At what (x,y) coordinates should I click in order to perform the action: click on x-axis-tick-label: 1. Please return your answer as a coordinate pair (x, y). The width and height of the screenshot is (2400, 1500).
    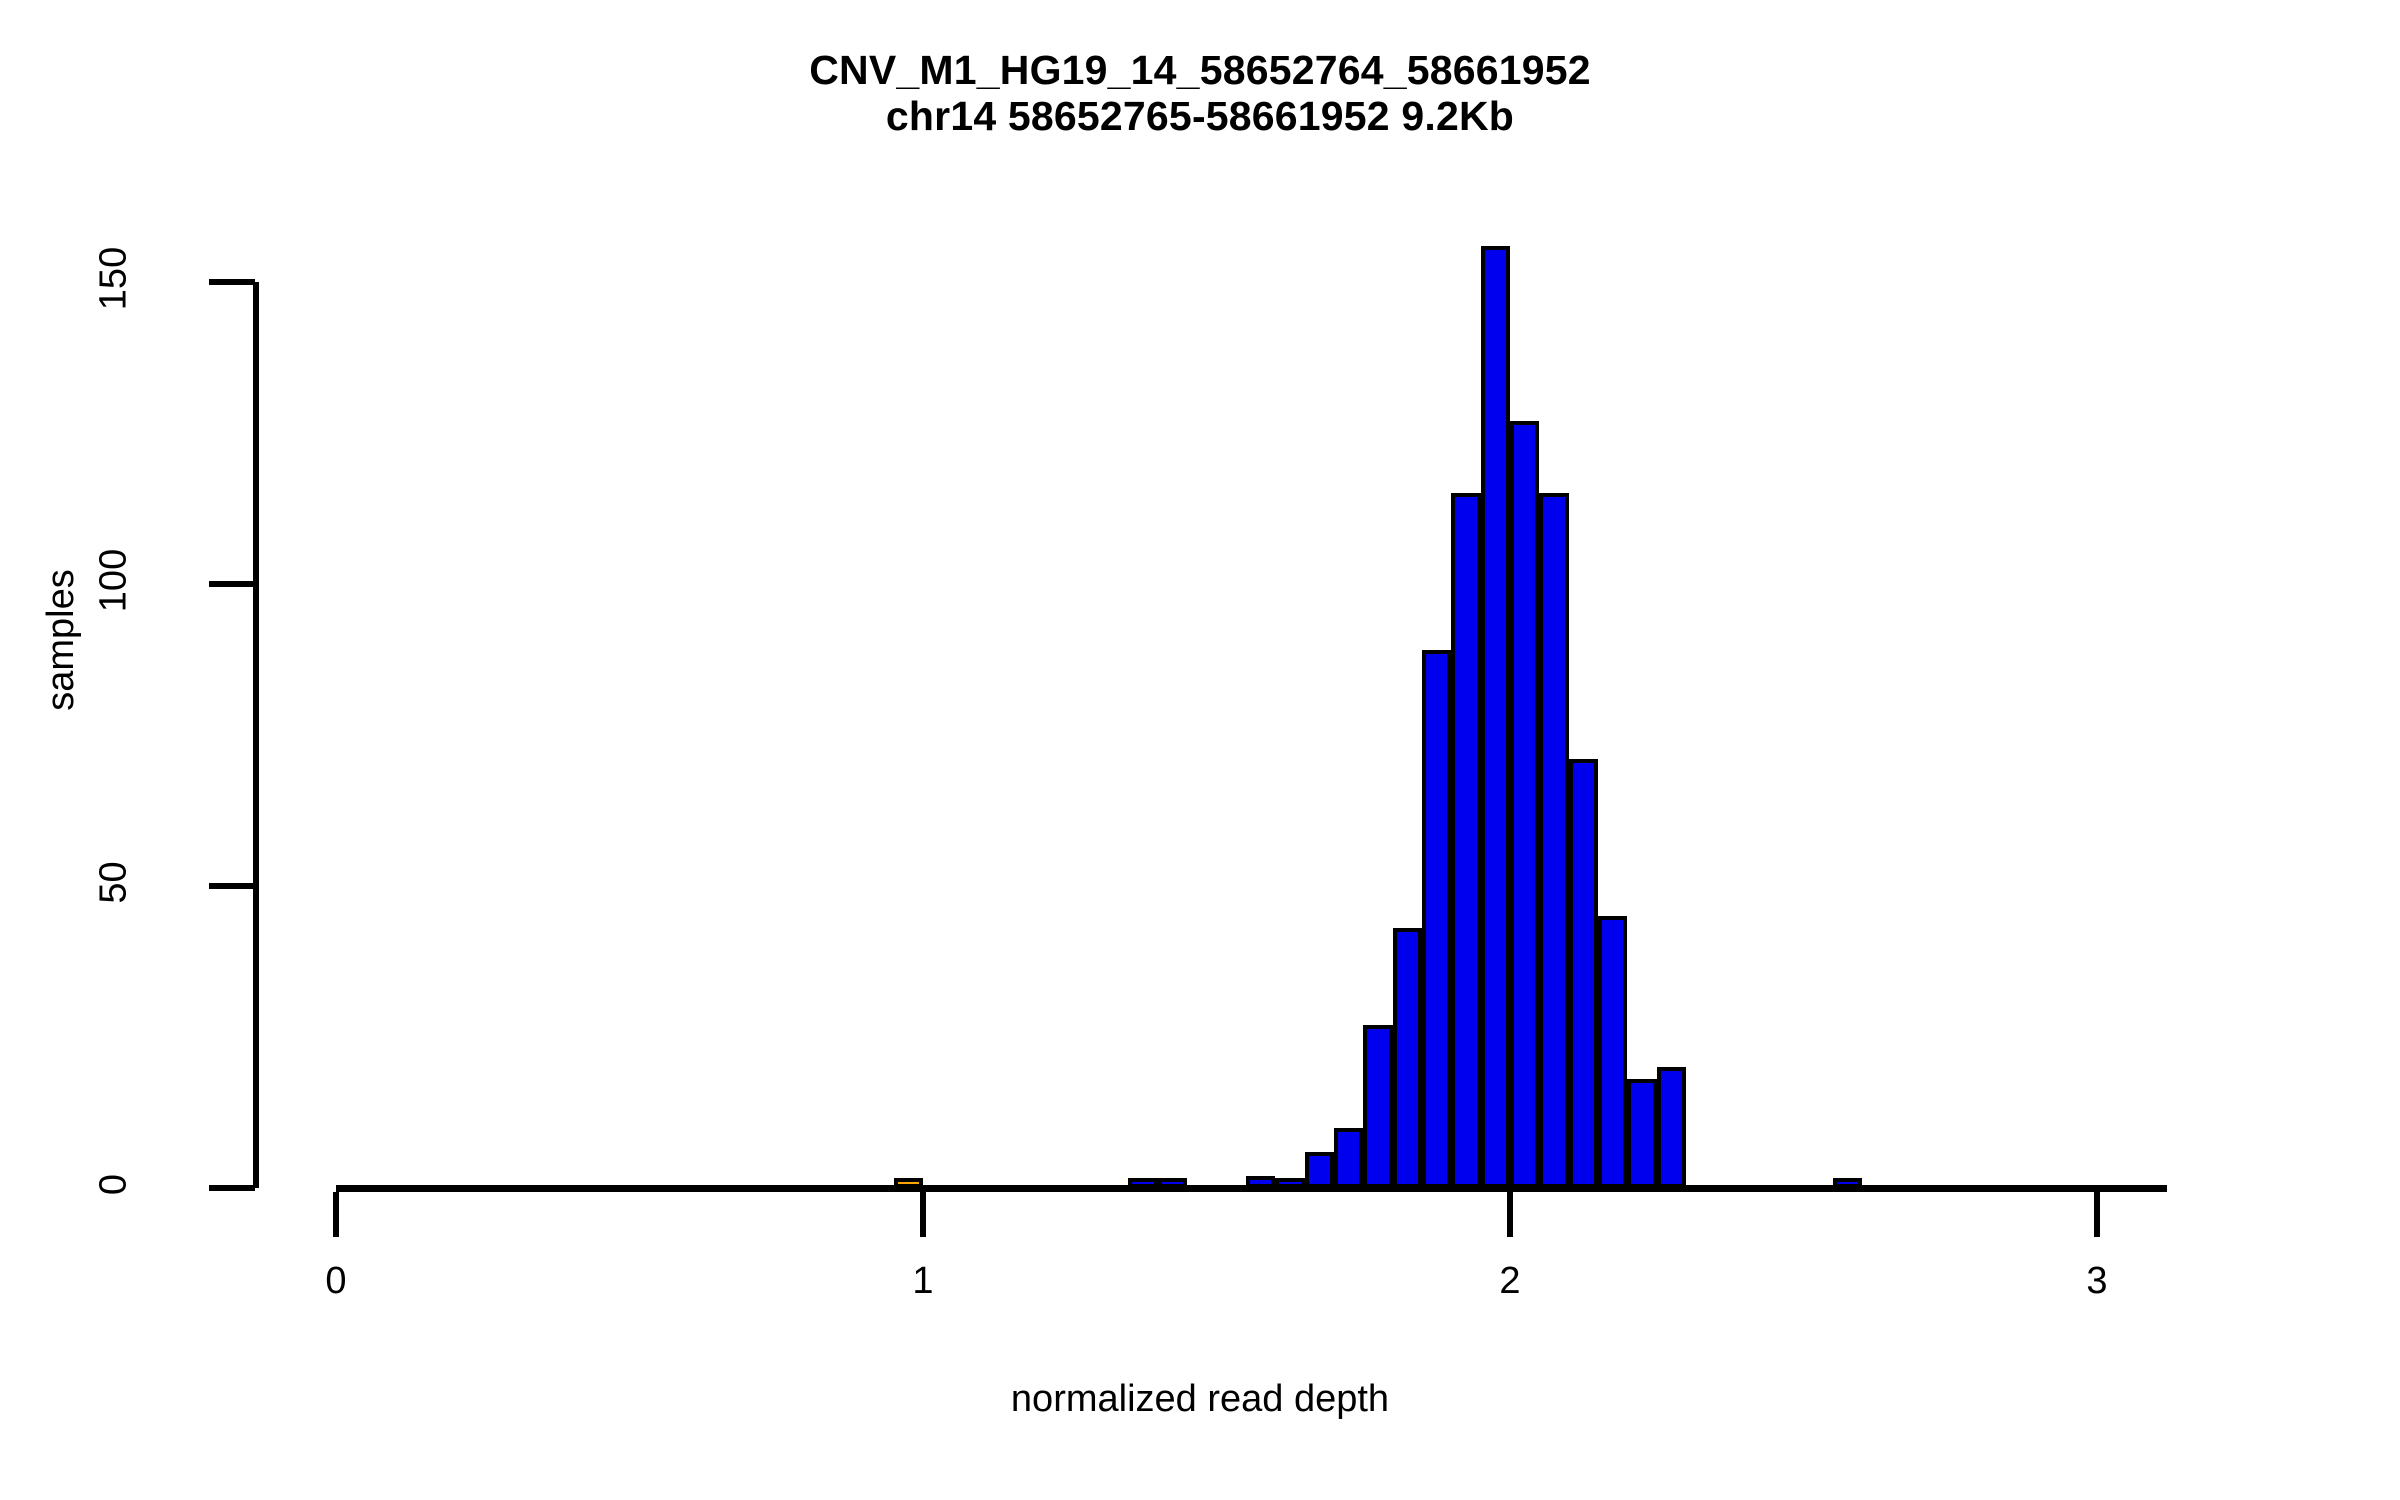
    Looking at the image, I should click on (923, 1281).